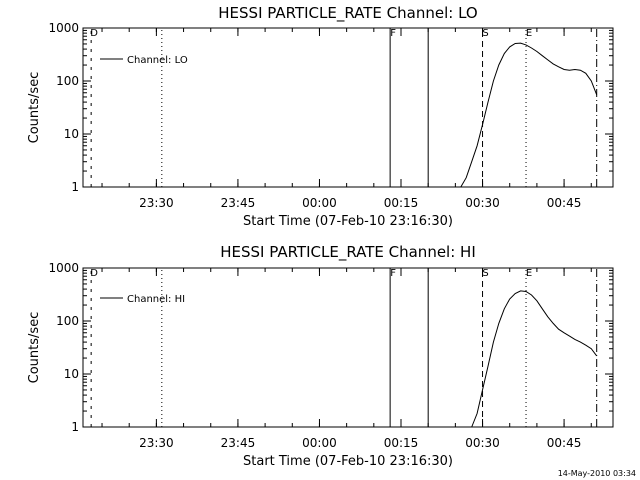 The image size is (640, 480). Describe the element at coordinates (348, 252) in the screenshot. I see `chart-title: HESSI PARTICLE_RATE Channel: HI` at that location.